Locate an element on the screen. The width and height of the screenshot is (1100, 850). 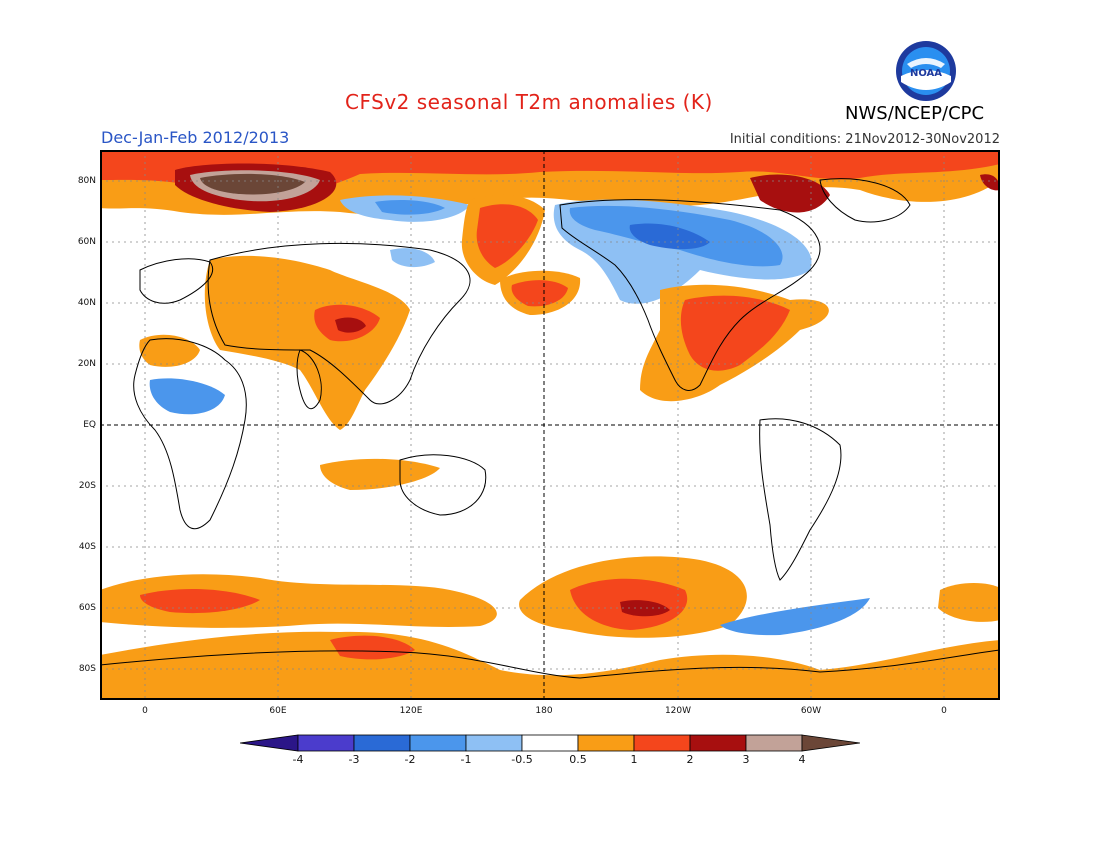
colorbar-tick-label: 0.5 is located at coordinates (578, 759).